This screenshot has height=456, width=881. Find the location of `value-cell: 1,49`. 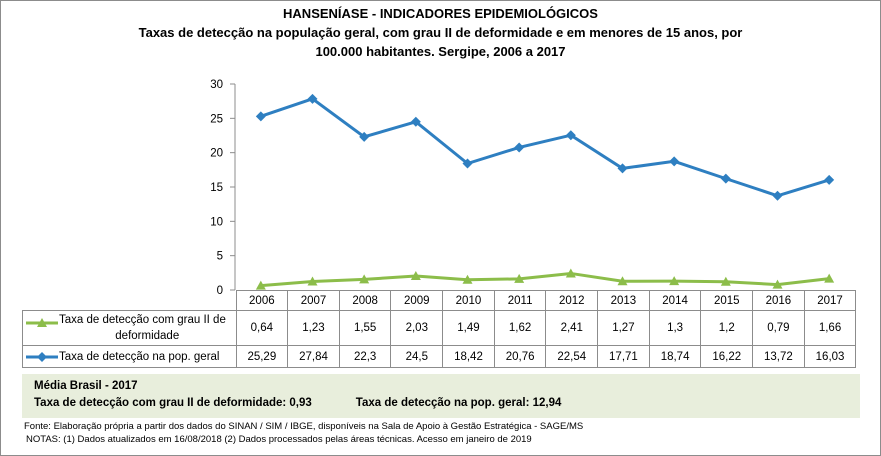

value-cell: 1,49 is located at coordinates (468, 328).